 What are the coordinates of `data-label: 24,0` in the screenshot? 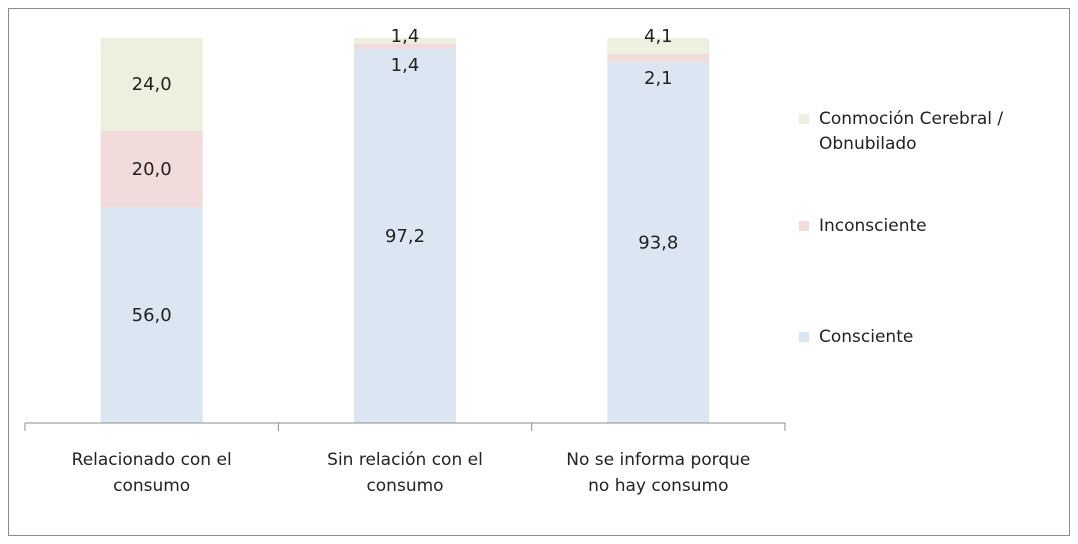 It's located at (152, 84).